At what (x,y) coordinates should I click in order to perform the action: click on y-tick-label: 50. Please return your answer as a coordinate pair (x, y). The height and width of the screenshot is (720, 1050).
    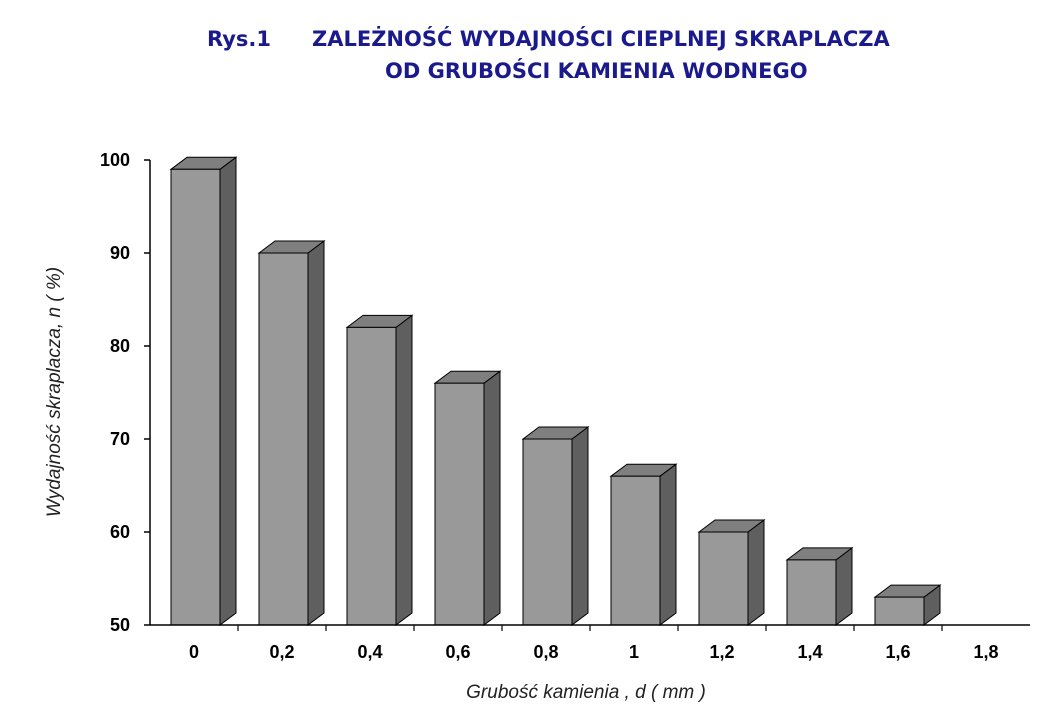
    Looking at the image, I should click on (120, 625).